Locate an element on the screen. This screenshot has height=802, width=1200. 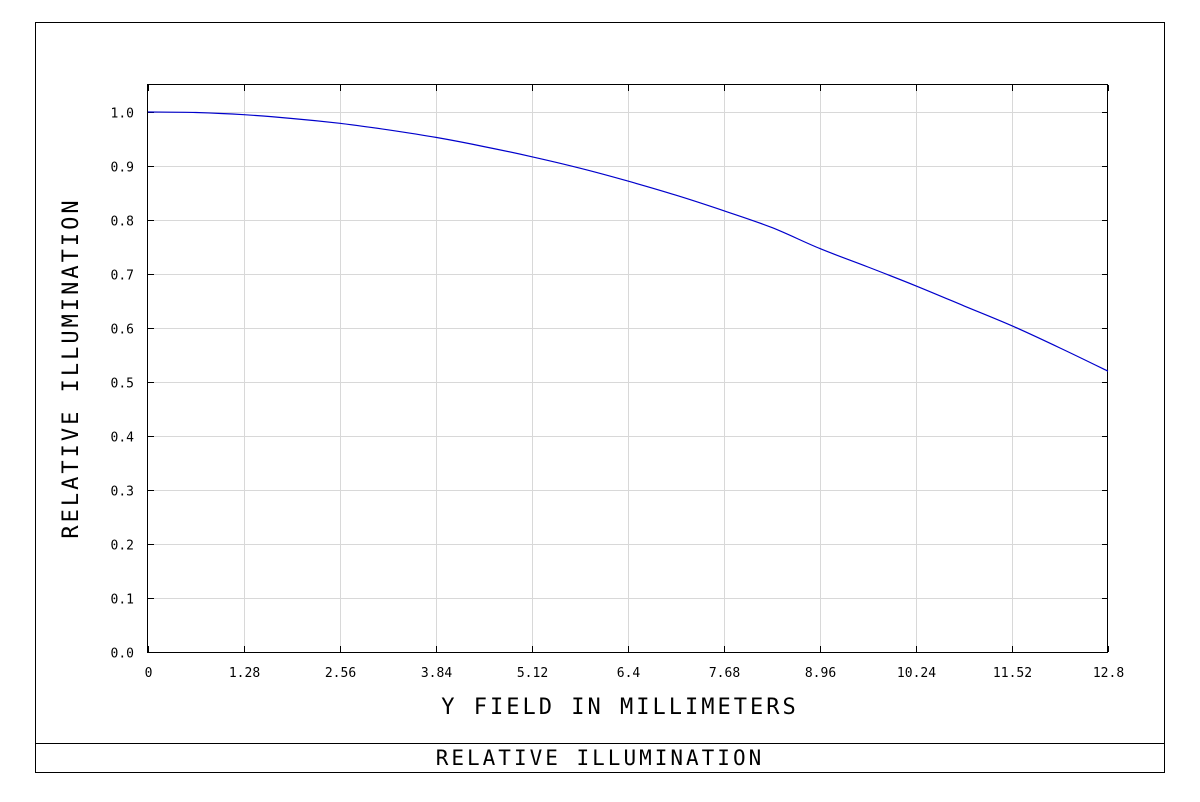
y-tick-label: 0.1 is located at coordinates (122, 600).